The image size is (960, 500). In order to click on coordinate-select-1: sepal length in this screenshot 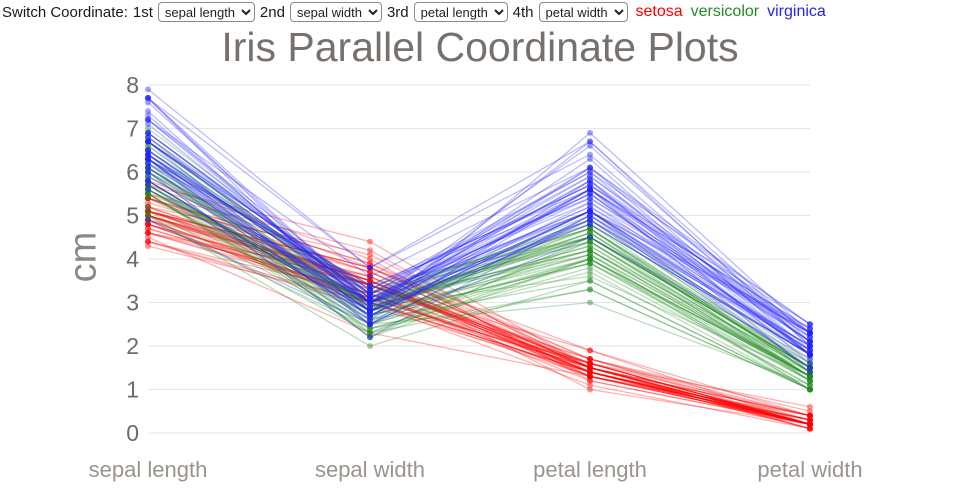, I will do `click(206, 12)`.